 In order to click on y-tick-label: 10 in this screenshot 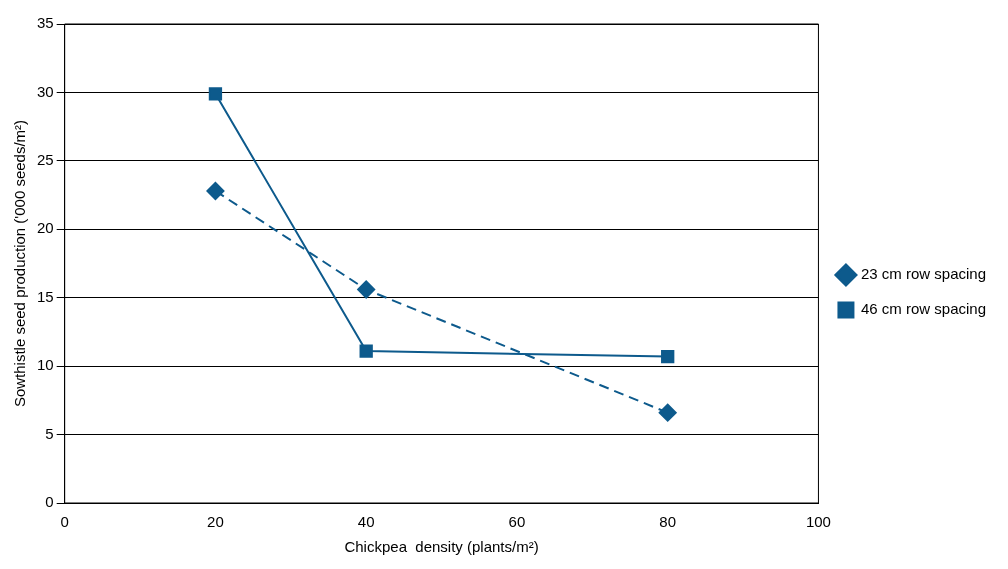, I will do `click(45, 365)`.